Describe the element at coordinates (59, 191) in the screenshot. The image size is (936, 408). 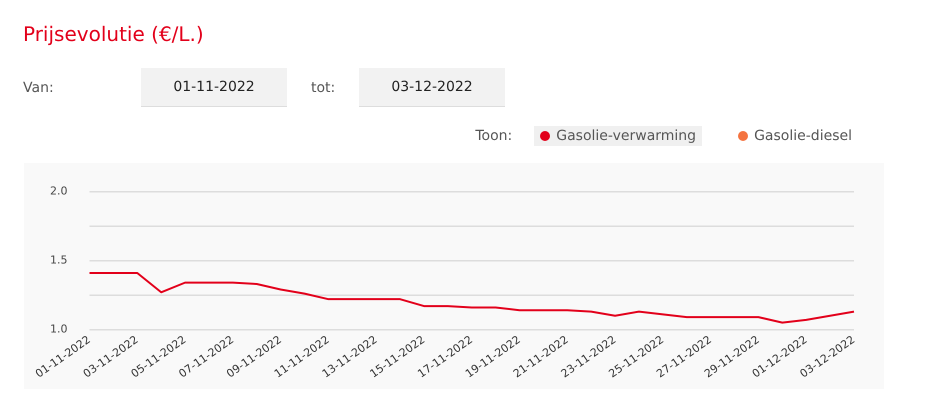
I see `y-tick-label: 2.0` at that location.